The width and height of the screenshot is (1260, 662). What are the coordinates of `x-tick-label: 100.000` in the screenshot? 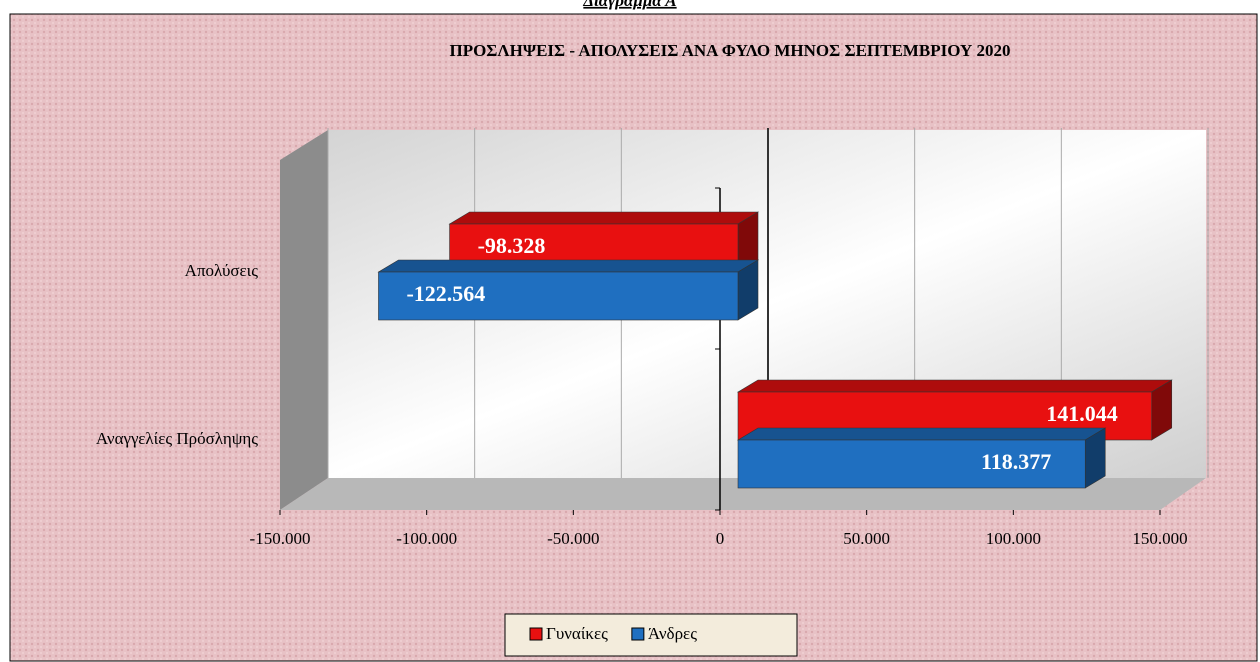 It's located at (1013, 538).